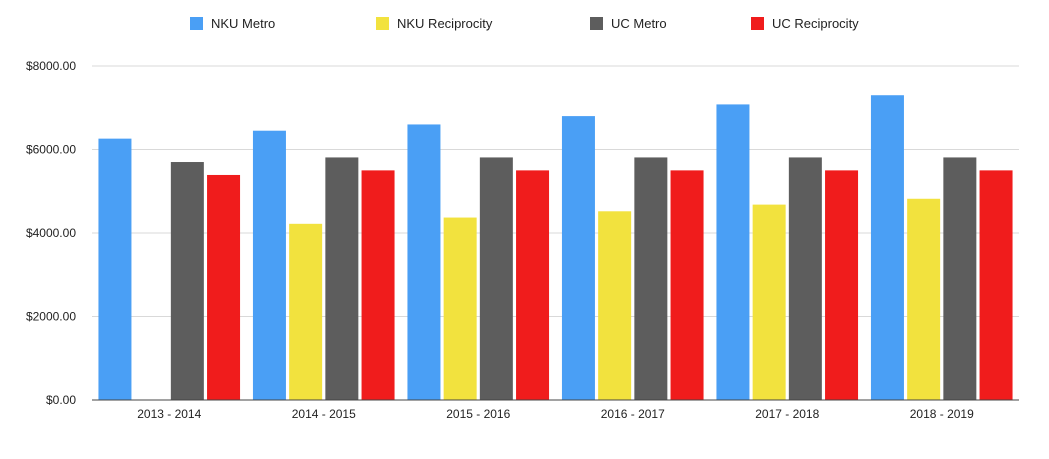 This screenshot has height=459, width=1049. Describe the element at coordinates (51, 317) in the screenshot. I see `y-tick-label: $2000.00` at that location.